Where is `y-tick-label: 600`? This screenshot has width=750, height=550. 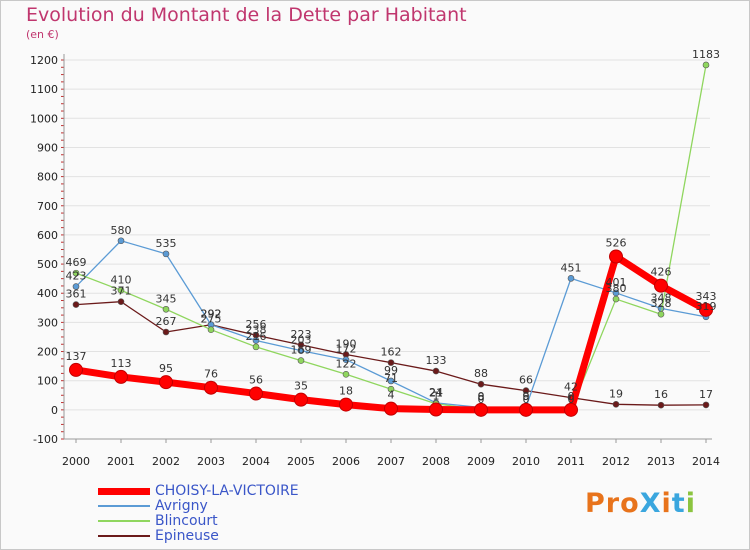 y-tick-label: 600 is located at coordinates (47, 235).